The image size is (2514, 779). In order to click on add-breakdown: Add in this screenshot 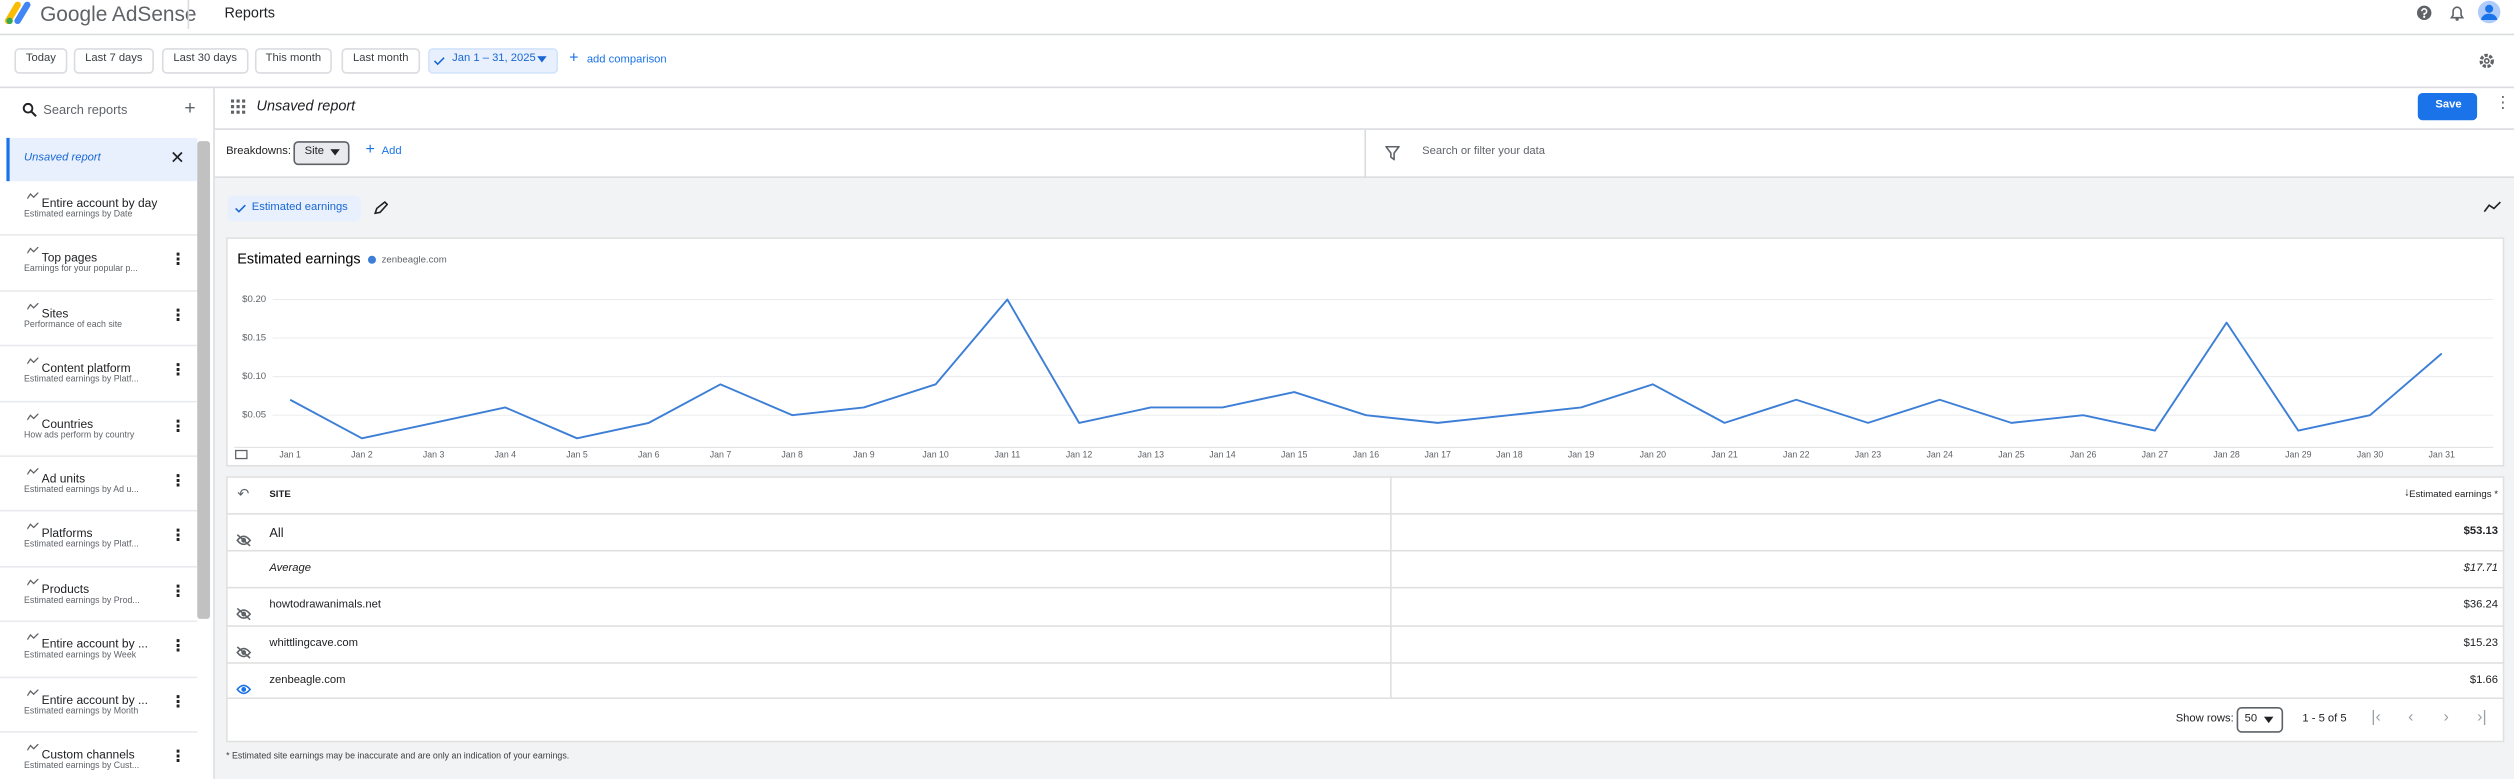, I will do `click(391, 151)`.